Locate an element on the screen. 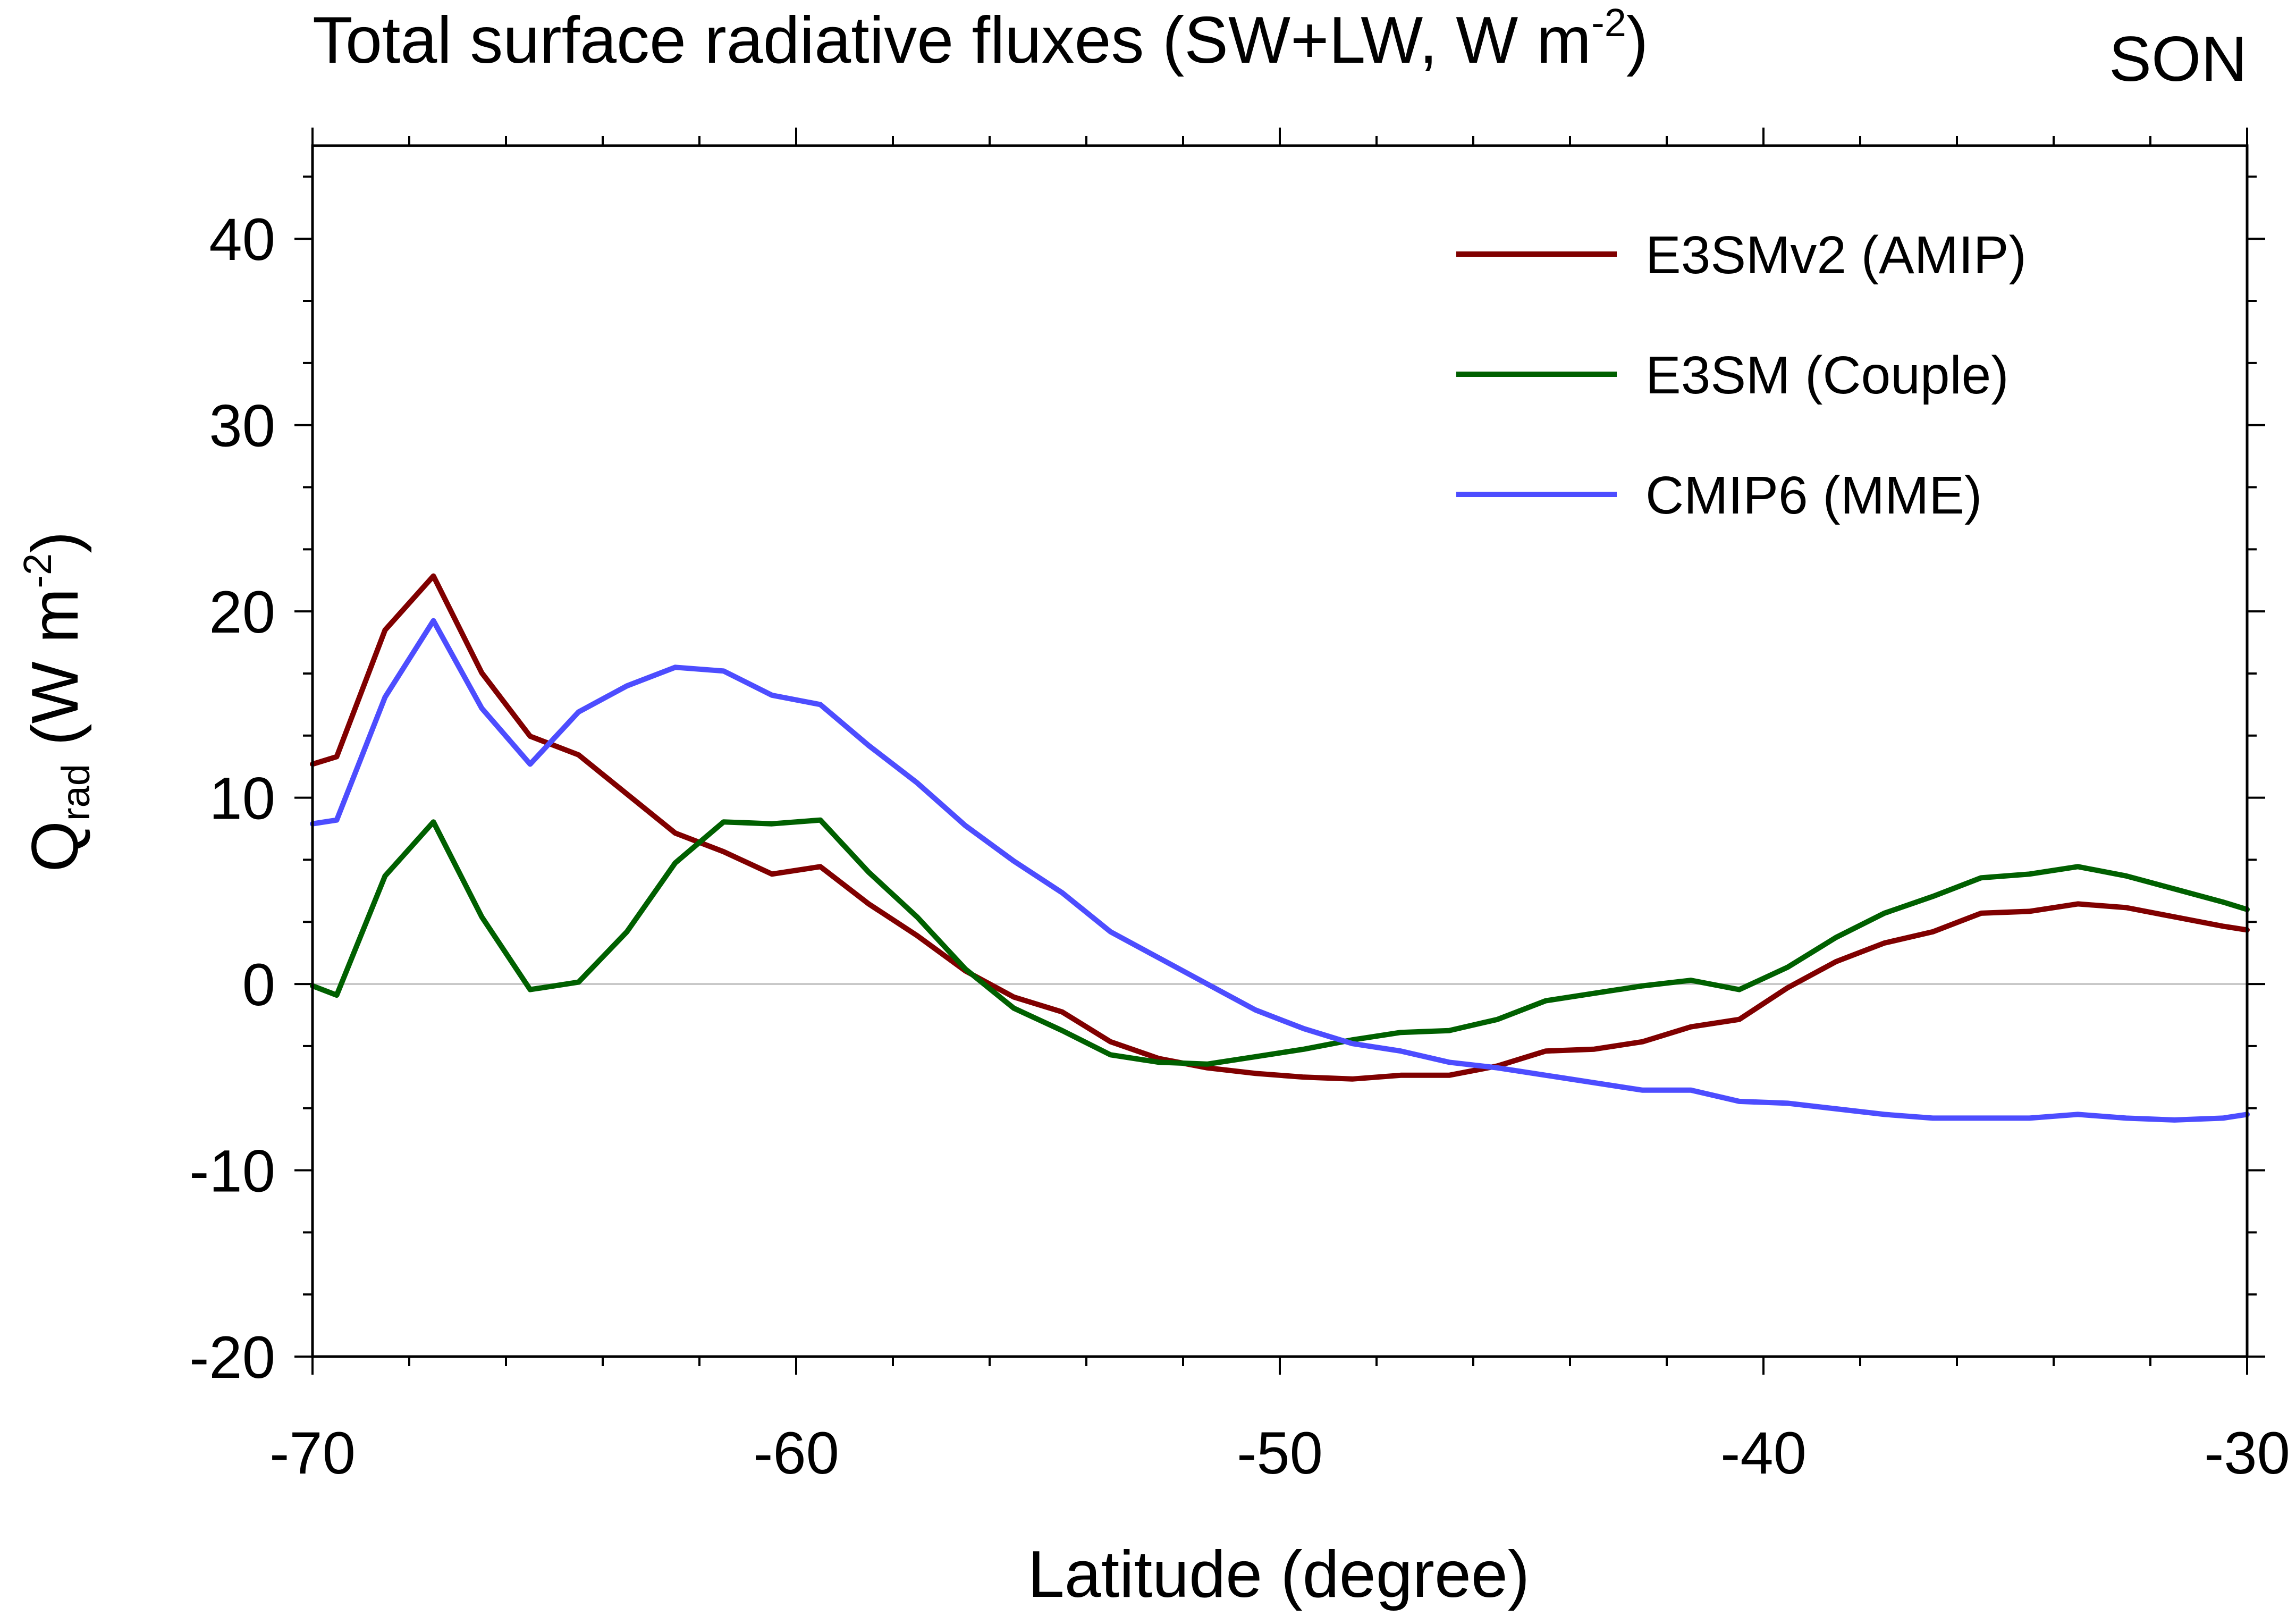  y-tick-label: -10 is located at coordinates (232, 1171).